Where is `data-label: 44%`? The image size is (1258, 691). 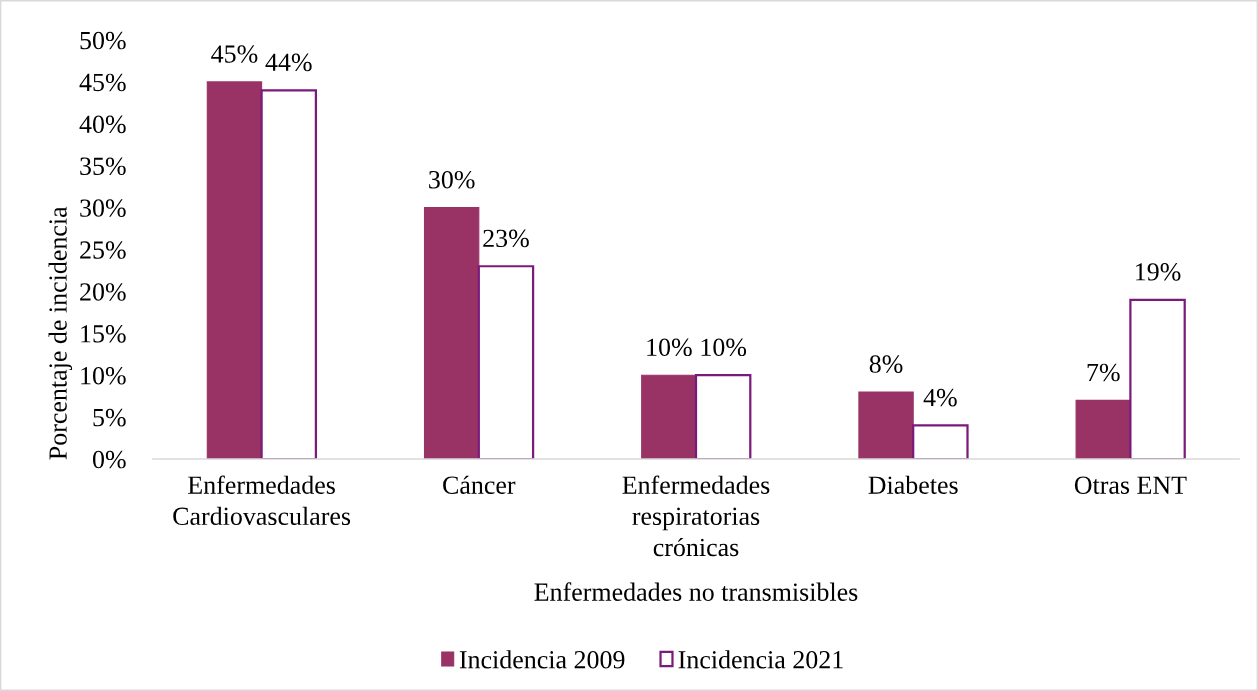
data-label: 44% is located at coordinates (288, 62).